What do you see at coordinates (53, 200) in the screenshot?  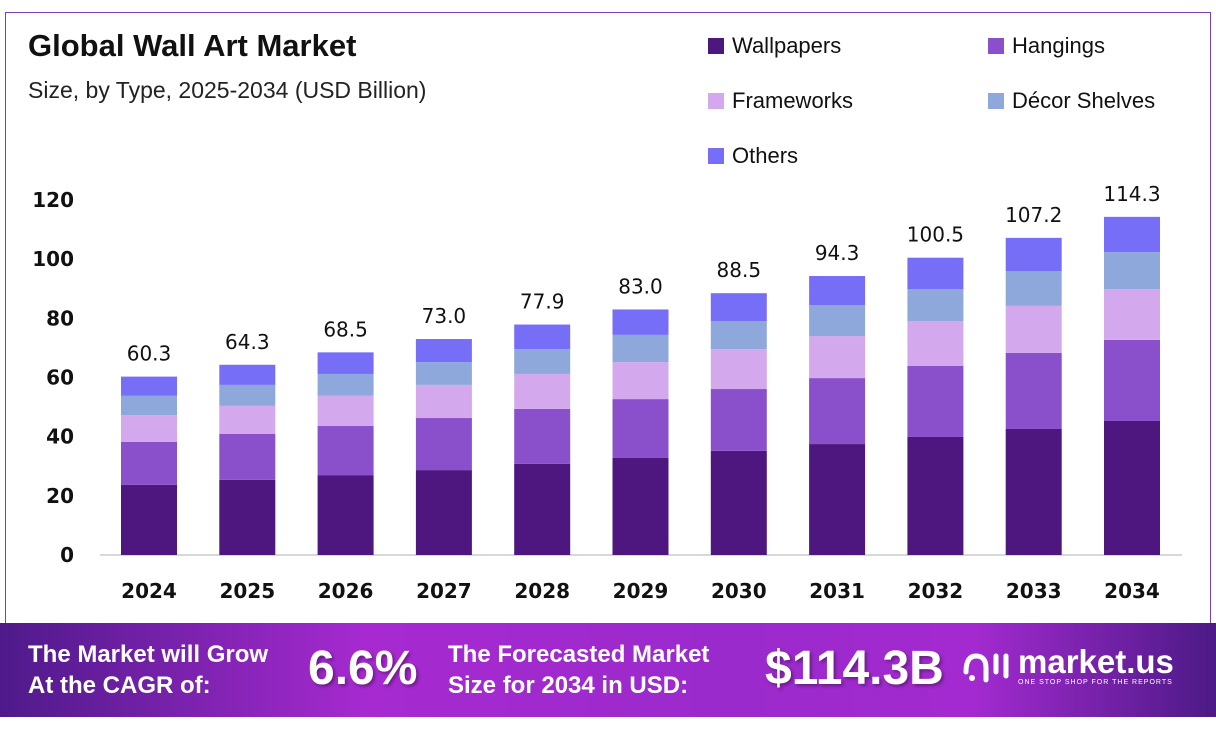 I see `y-tick-label: 120` at bounding box center [53, 200].